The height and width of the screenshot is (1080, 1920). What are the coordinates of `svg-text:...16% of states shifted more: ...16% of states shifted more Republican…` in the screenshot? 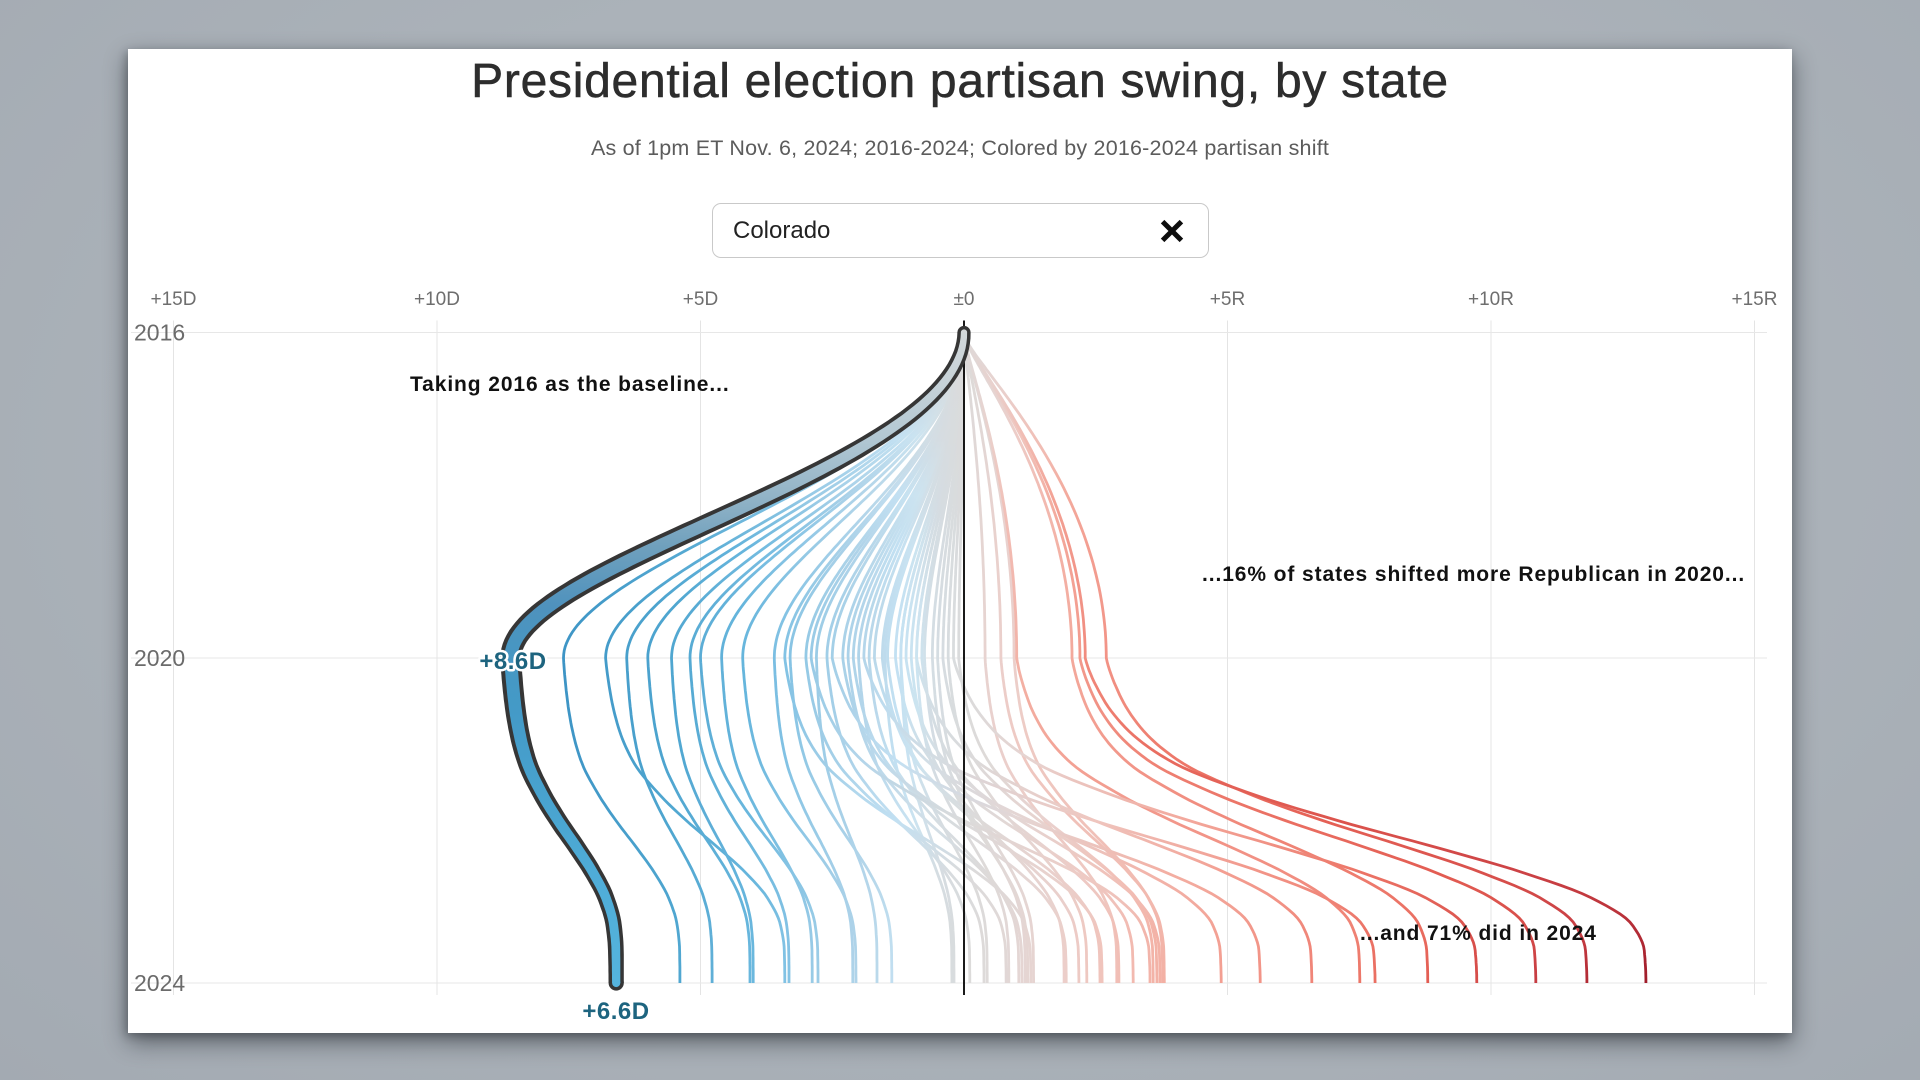 It's located at (1473, 574).